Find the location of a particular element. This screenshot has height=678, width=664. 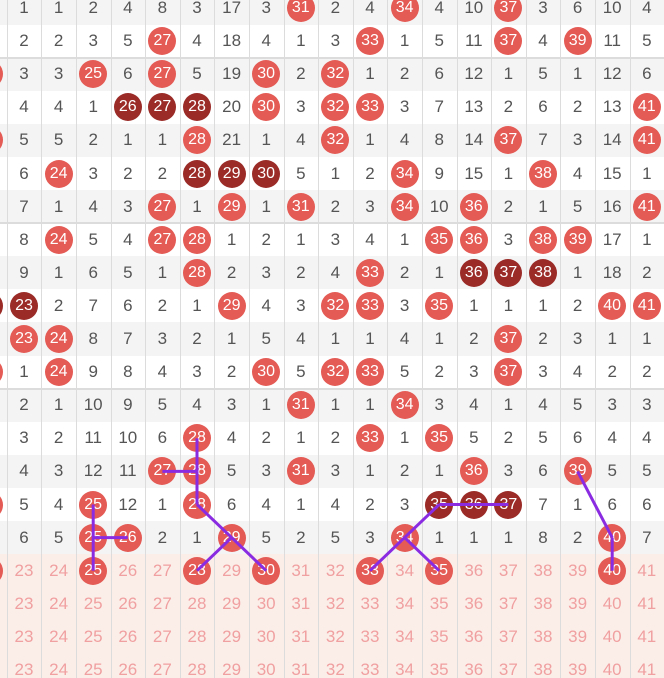

selected-number-ball: 40 is located at coordinates (612, 570).